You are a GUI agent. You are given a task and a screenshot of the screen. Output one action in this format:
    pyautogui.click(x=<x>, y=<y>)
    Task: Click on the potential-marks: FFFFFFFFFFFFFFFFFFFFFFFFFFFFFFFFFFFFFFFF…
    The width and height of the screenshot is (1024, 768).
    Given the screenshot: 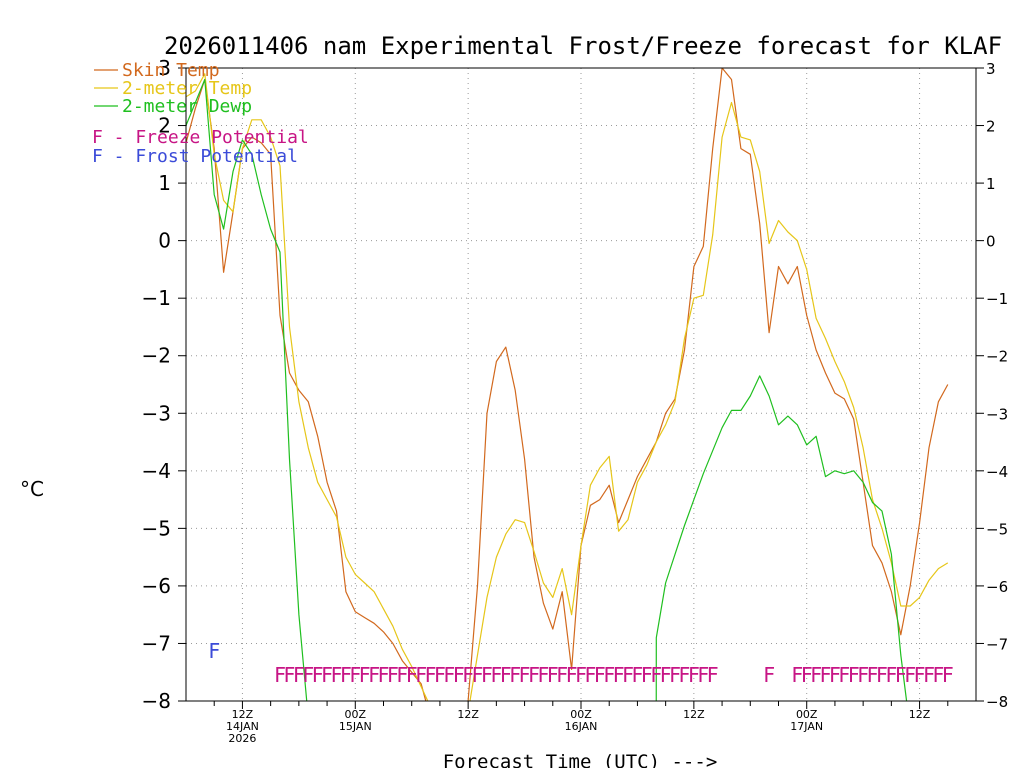 What is the action you would take?
    pyautogui.click(x=581, y=663)
    